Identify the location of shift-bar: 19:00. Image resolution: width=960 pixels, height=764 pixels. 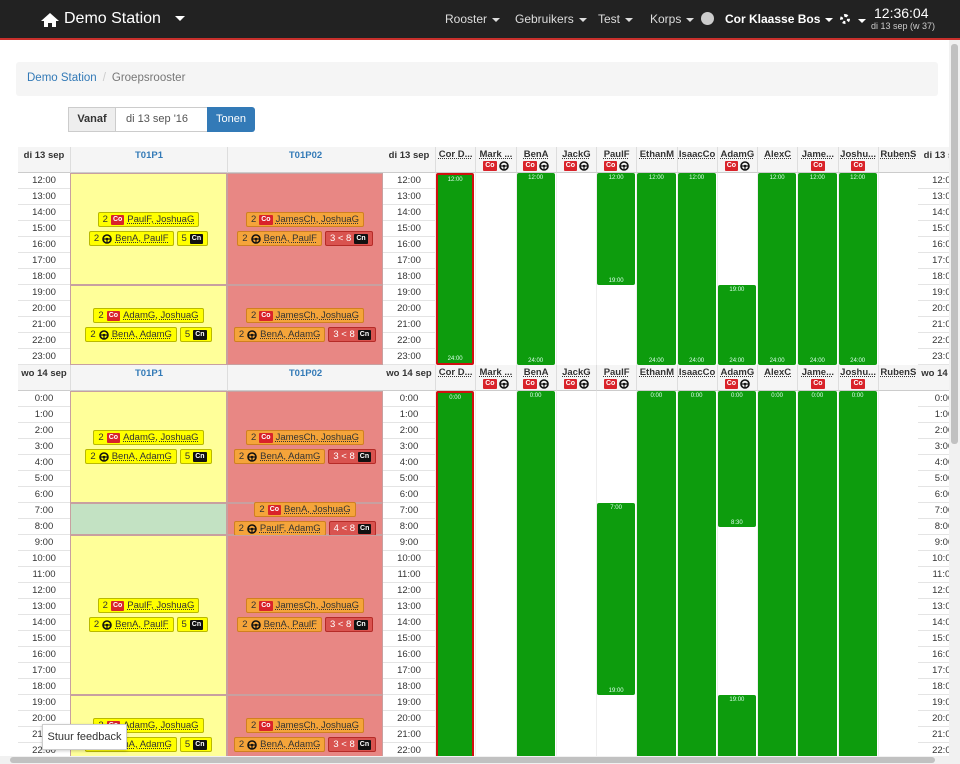
(736, 729).